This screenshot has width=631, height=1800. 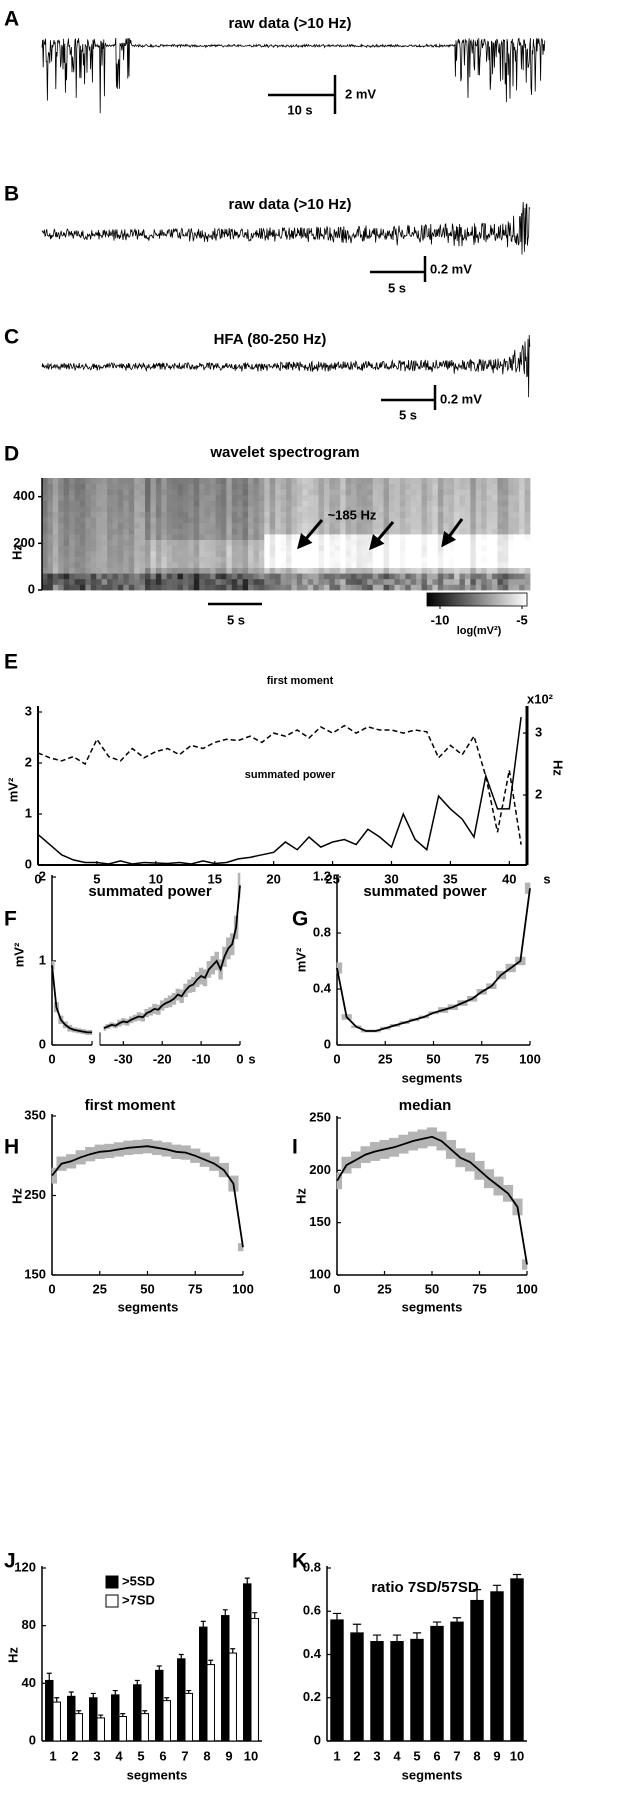 What do you see at coordinates (299, 109) in the screenshot?
I see `scale-bar-label: 10 s` at bounding box center [299, 109].